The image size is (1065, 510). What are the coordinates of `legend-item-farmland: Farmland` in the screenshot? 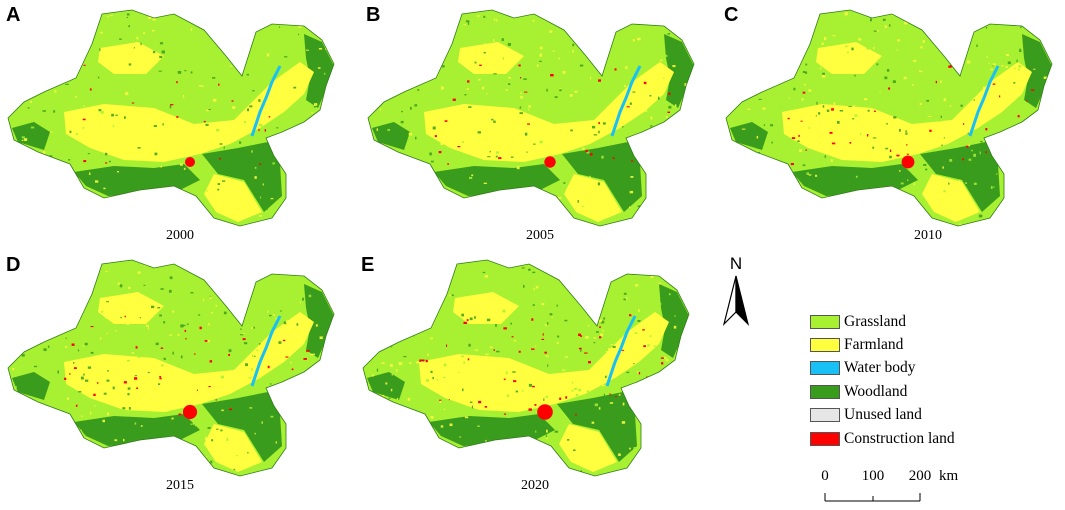 It's located at (882, 344).